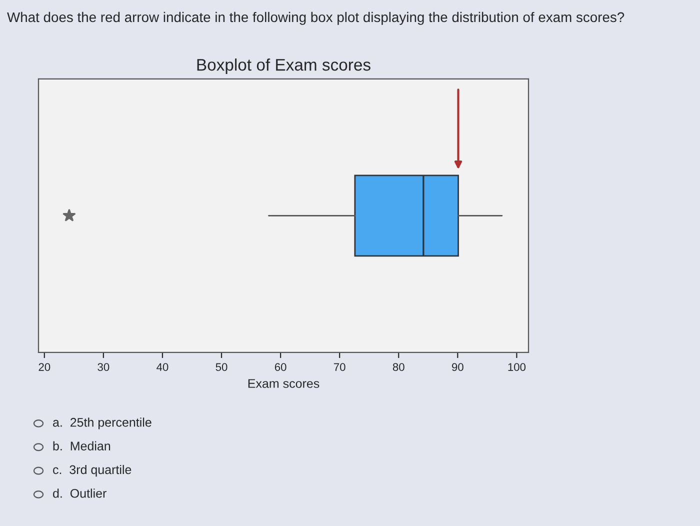 This screenshot has height=526, width=700. What do you see at coordinates (284, 383) in the screenshot?
I see `x-axis-title: Exam scores` at bounding box center [284, 383].